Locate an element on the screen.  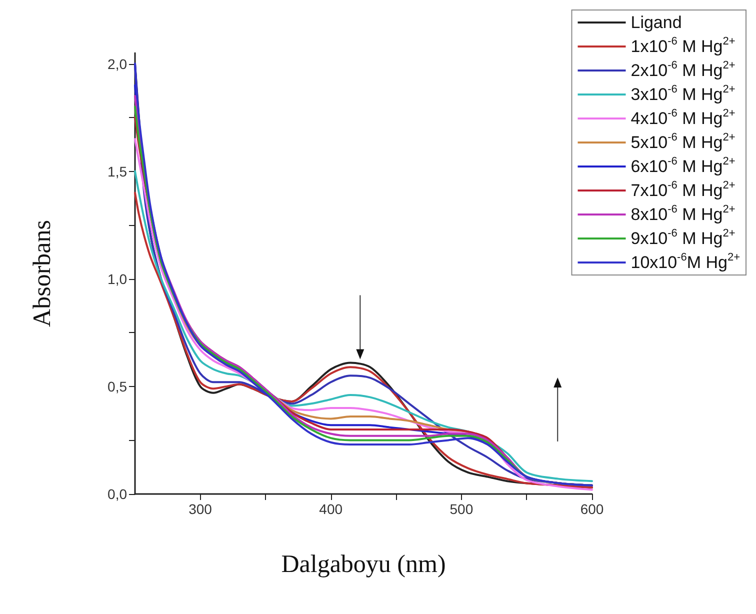
legend-label: Ligand is located at coordinates (656, 22).